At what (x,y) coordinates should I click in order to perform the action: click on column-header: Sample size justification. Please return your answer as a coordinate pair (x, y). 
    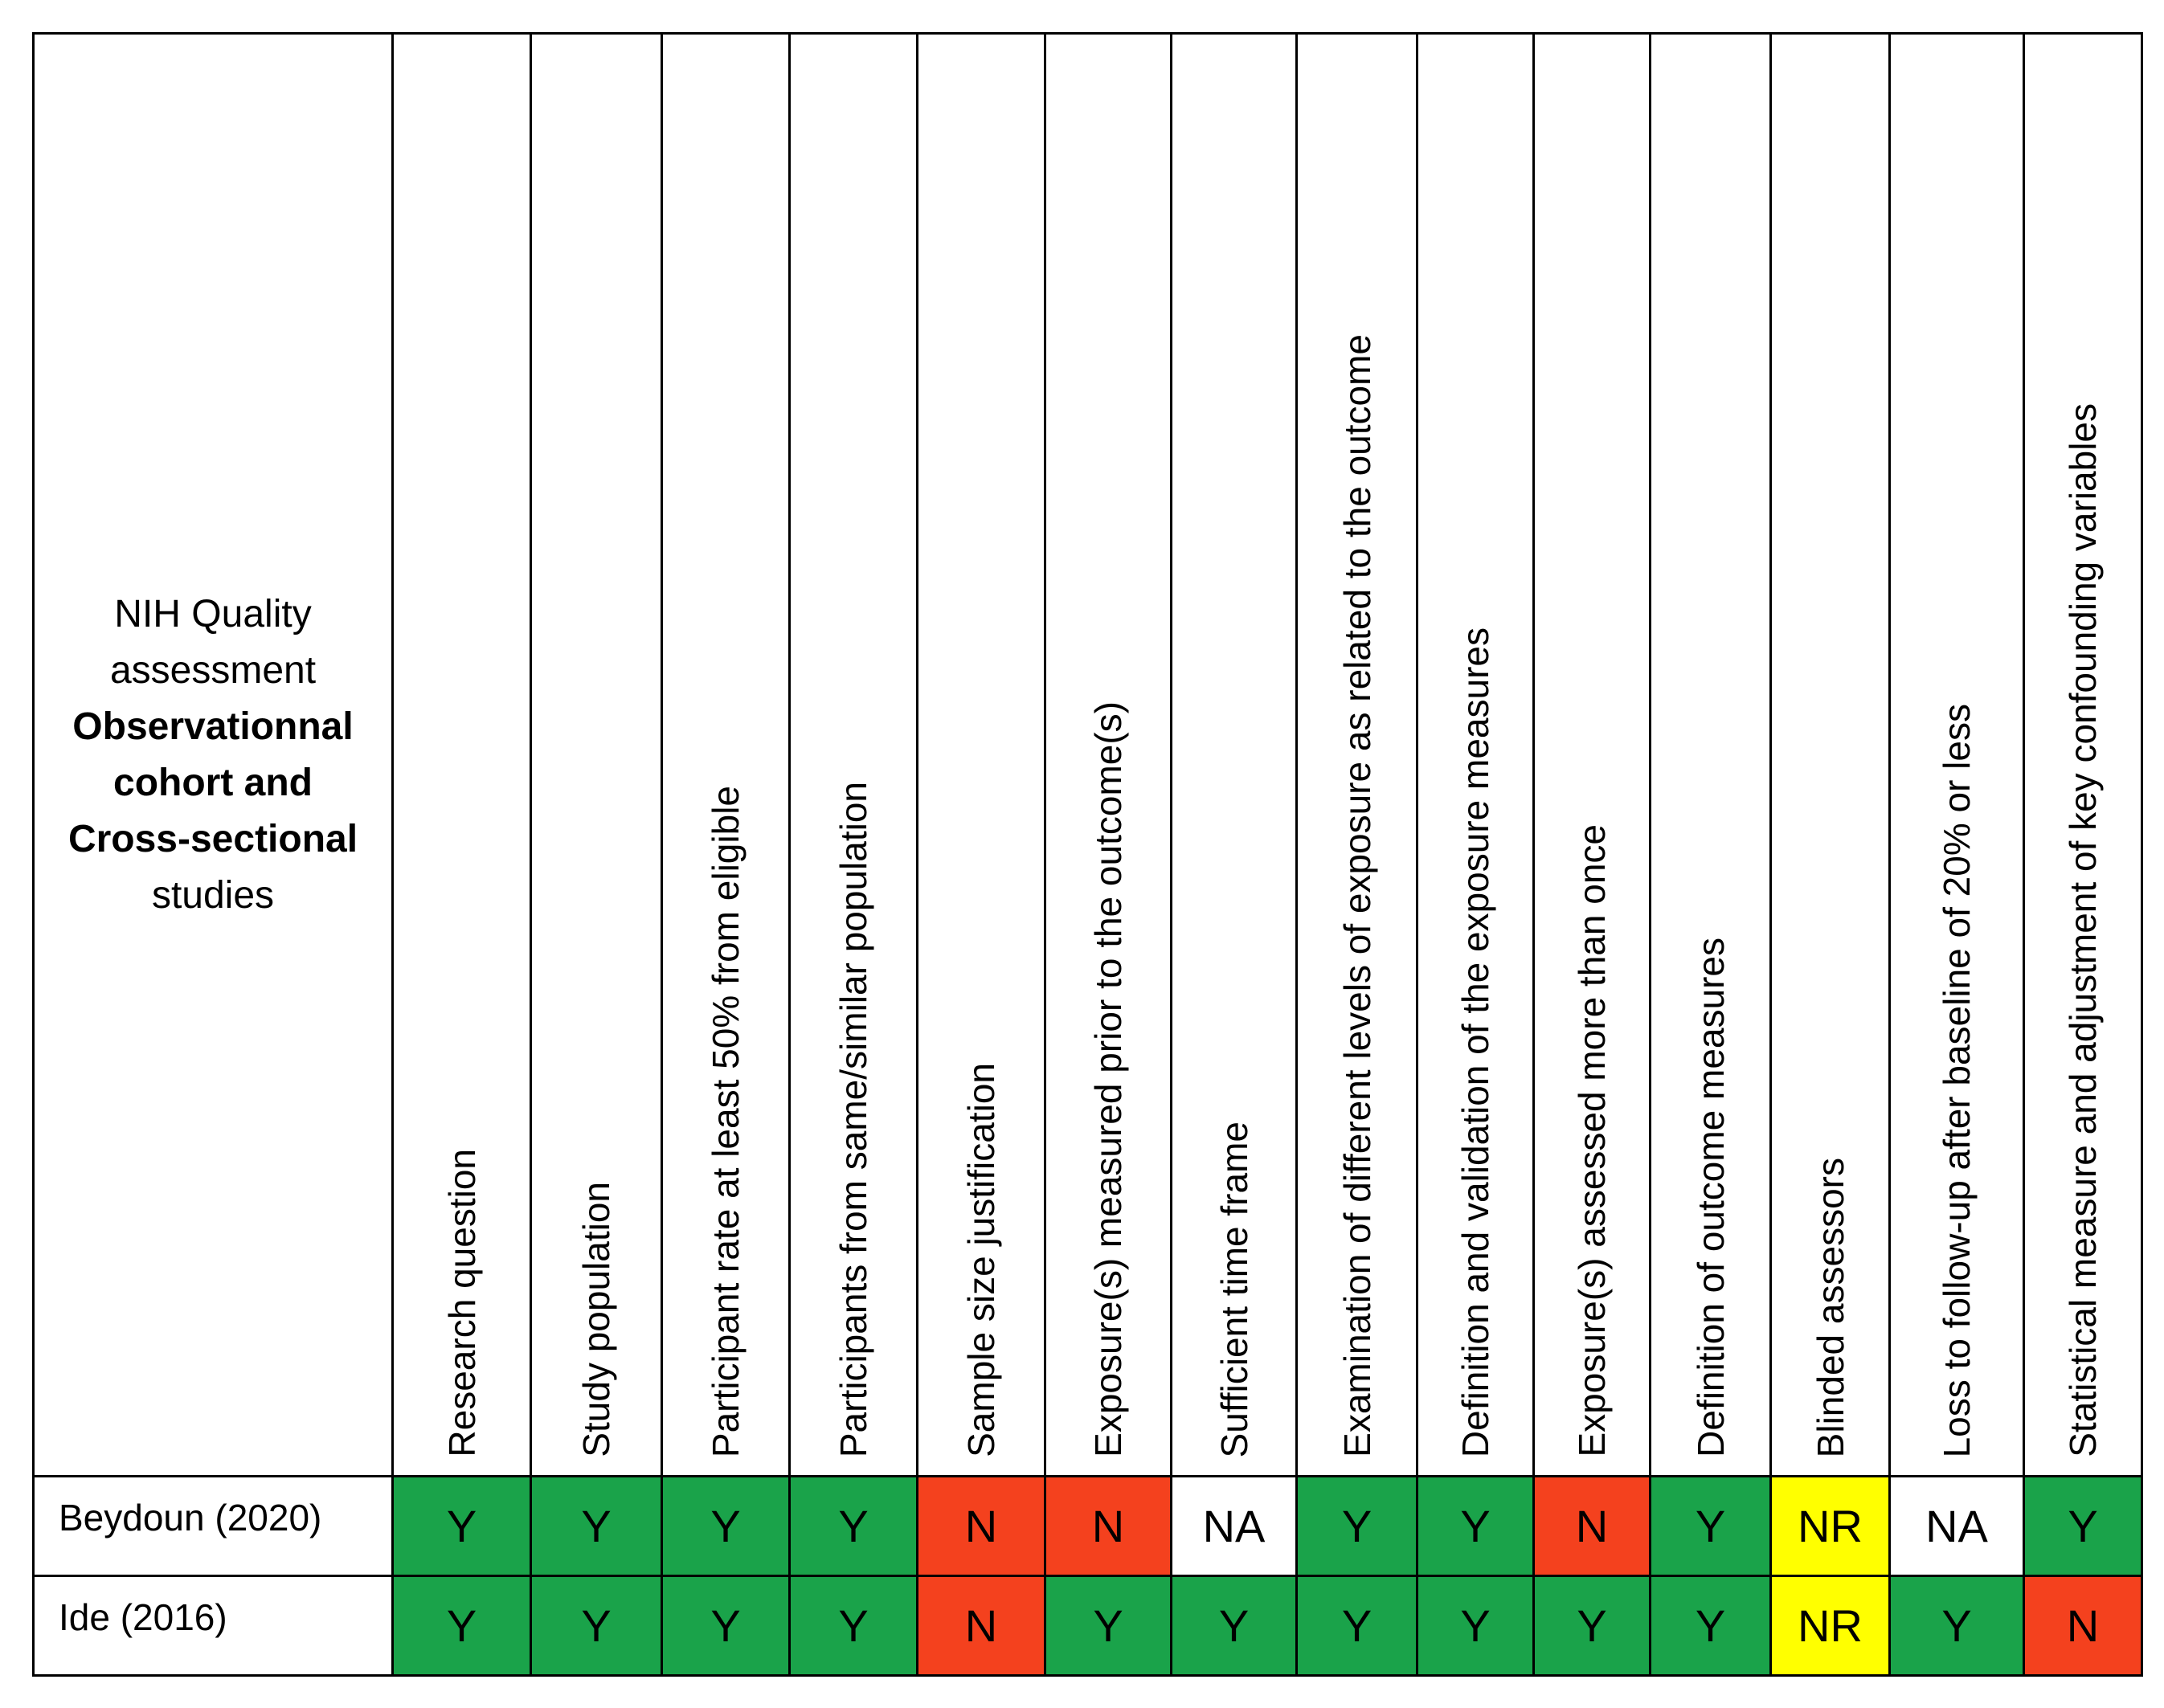
    Looking at the image, I should click on (981, 754).